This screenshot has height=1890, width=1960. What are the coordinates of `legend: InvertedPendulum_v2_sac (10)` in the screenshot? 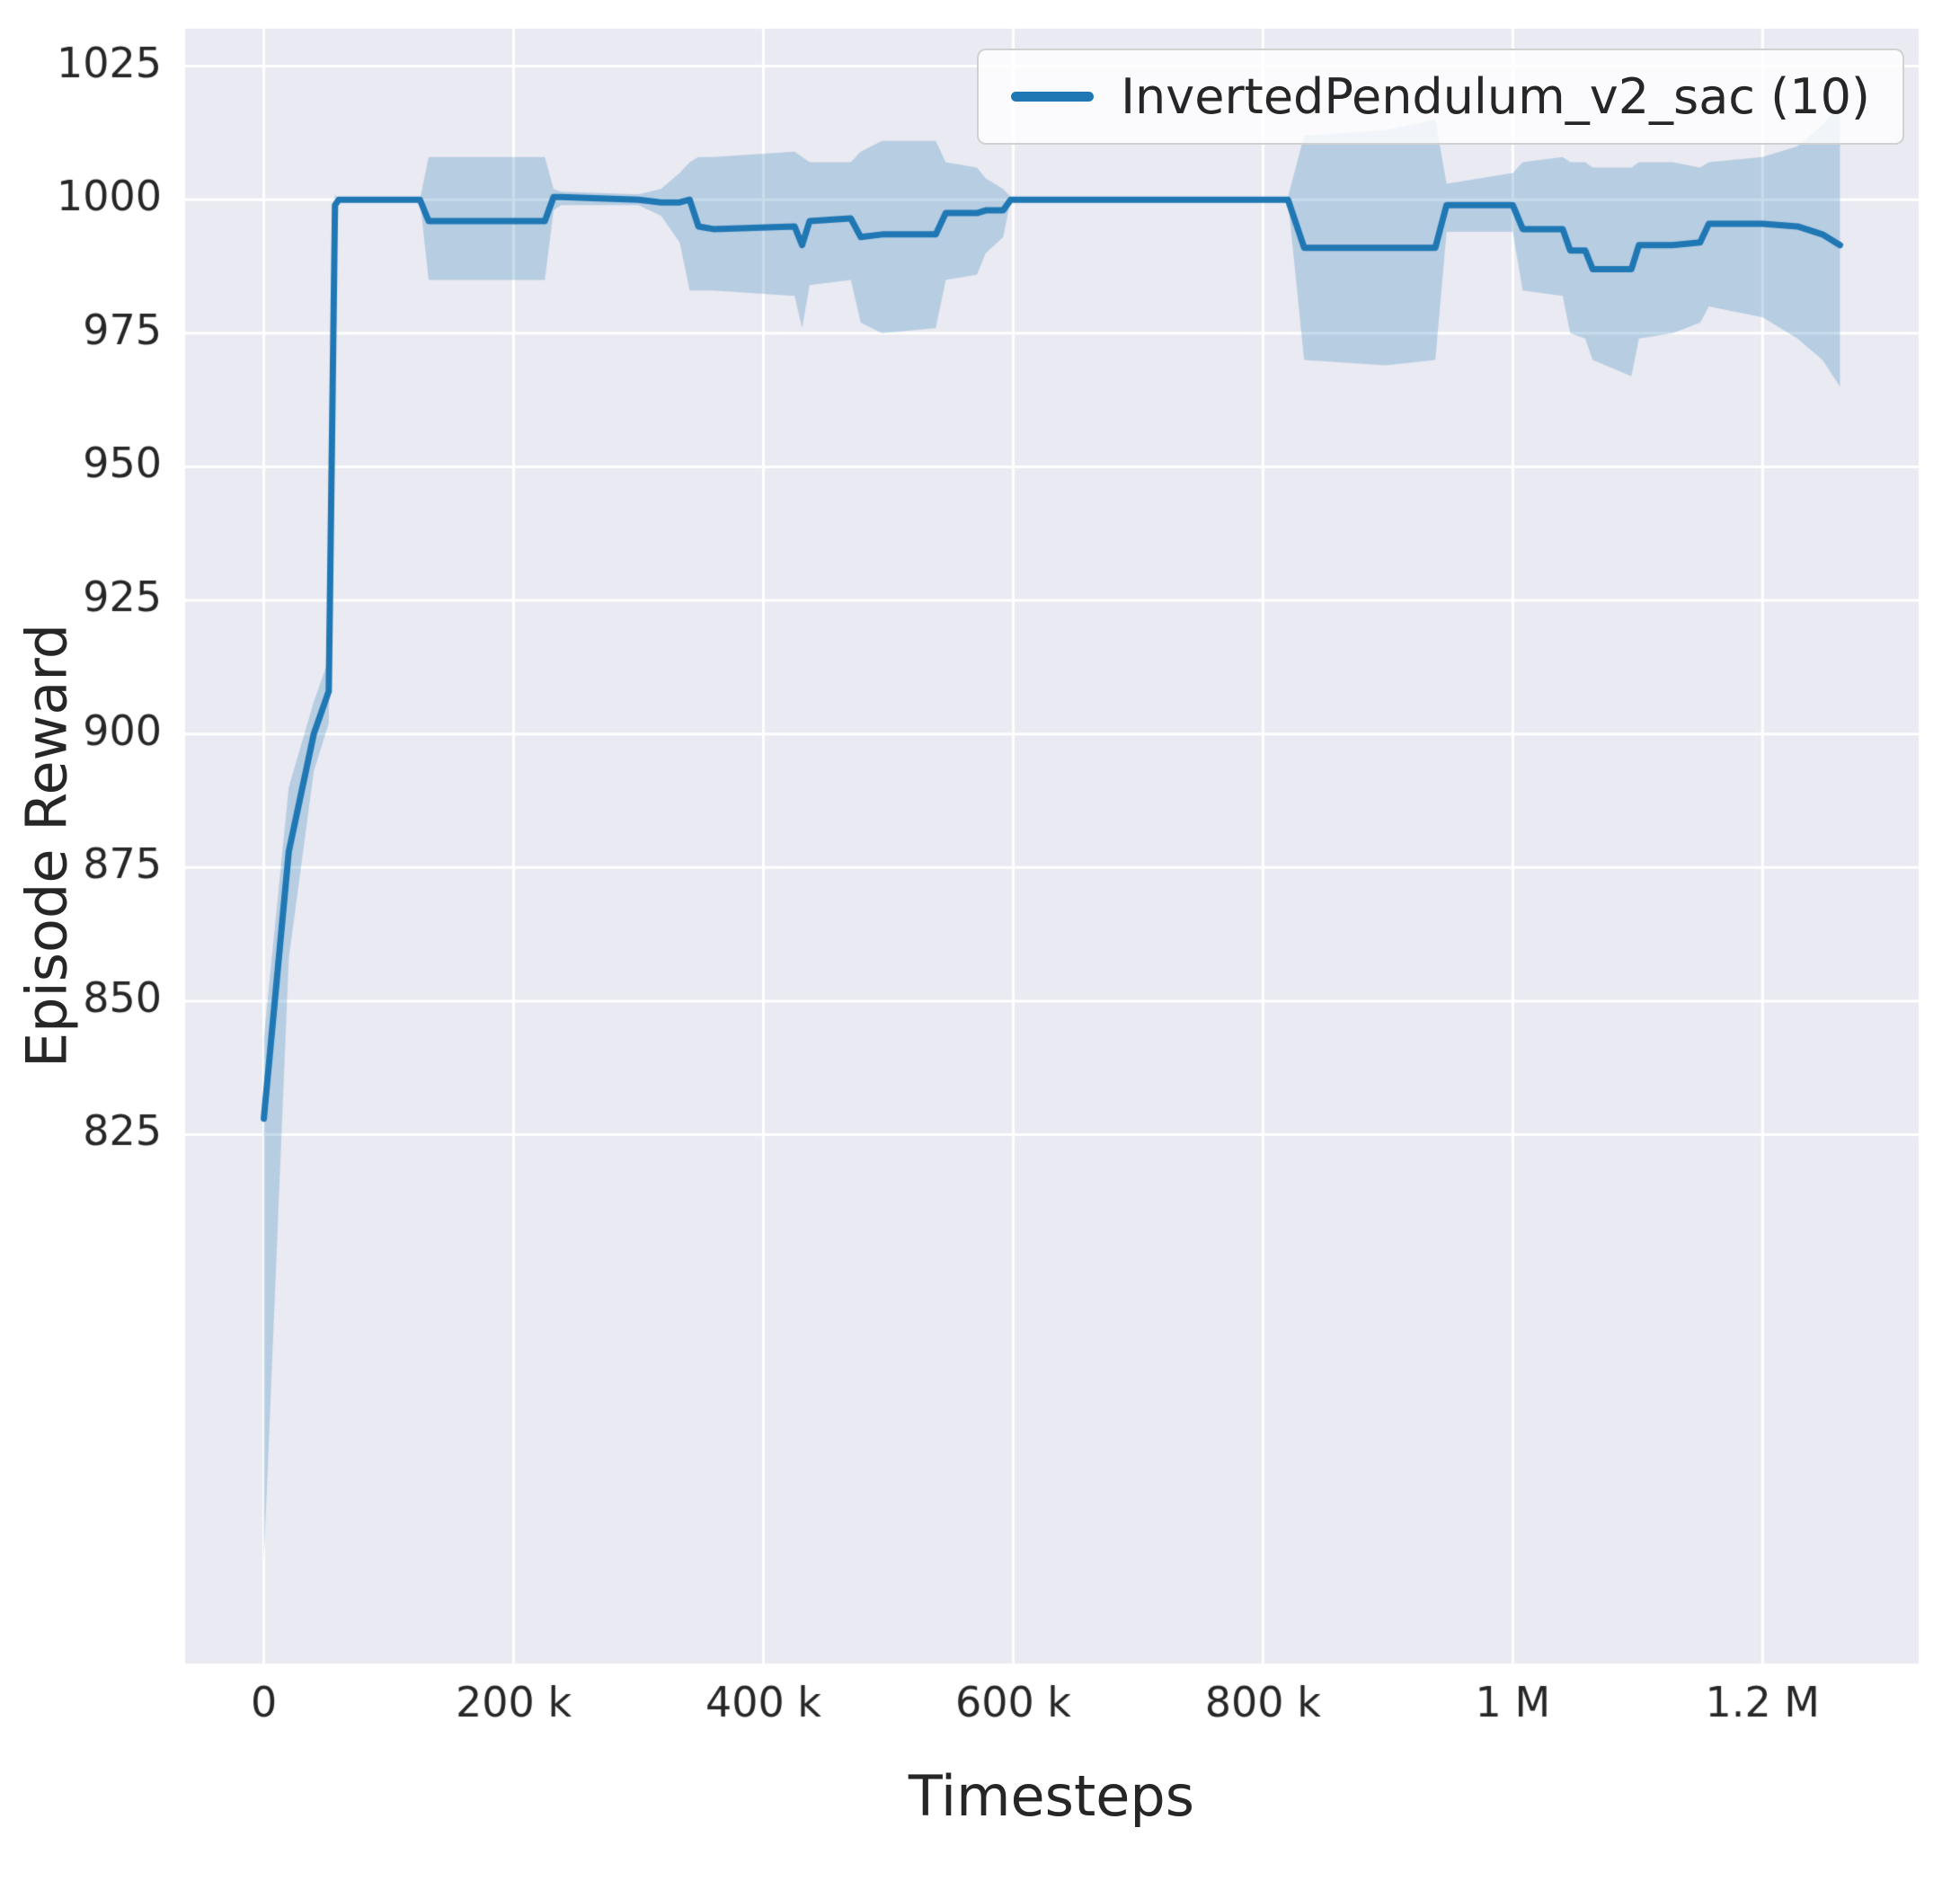 It's located at (1441, 97).